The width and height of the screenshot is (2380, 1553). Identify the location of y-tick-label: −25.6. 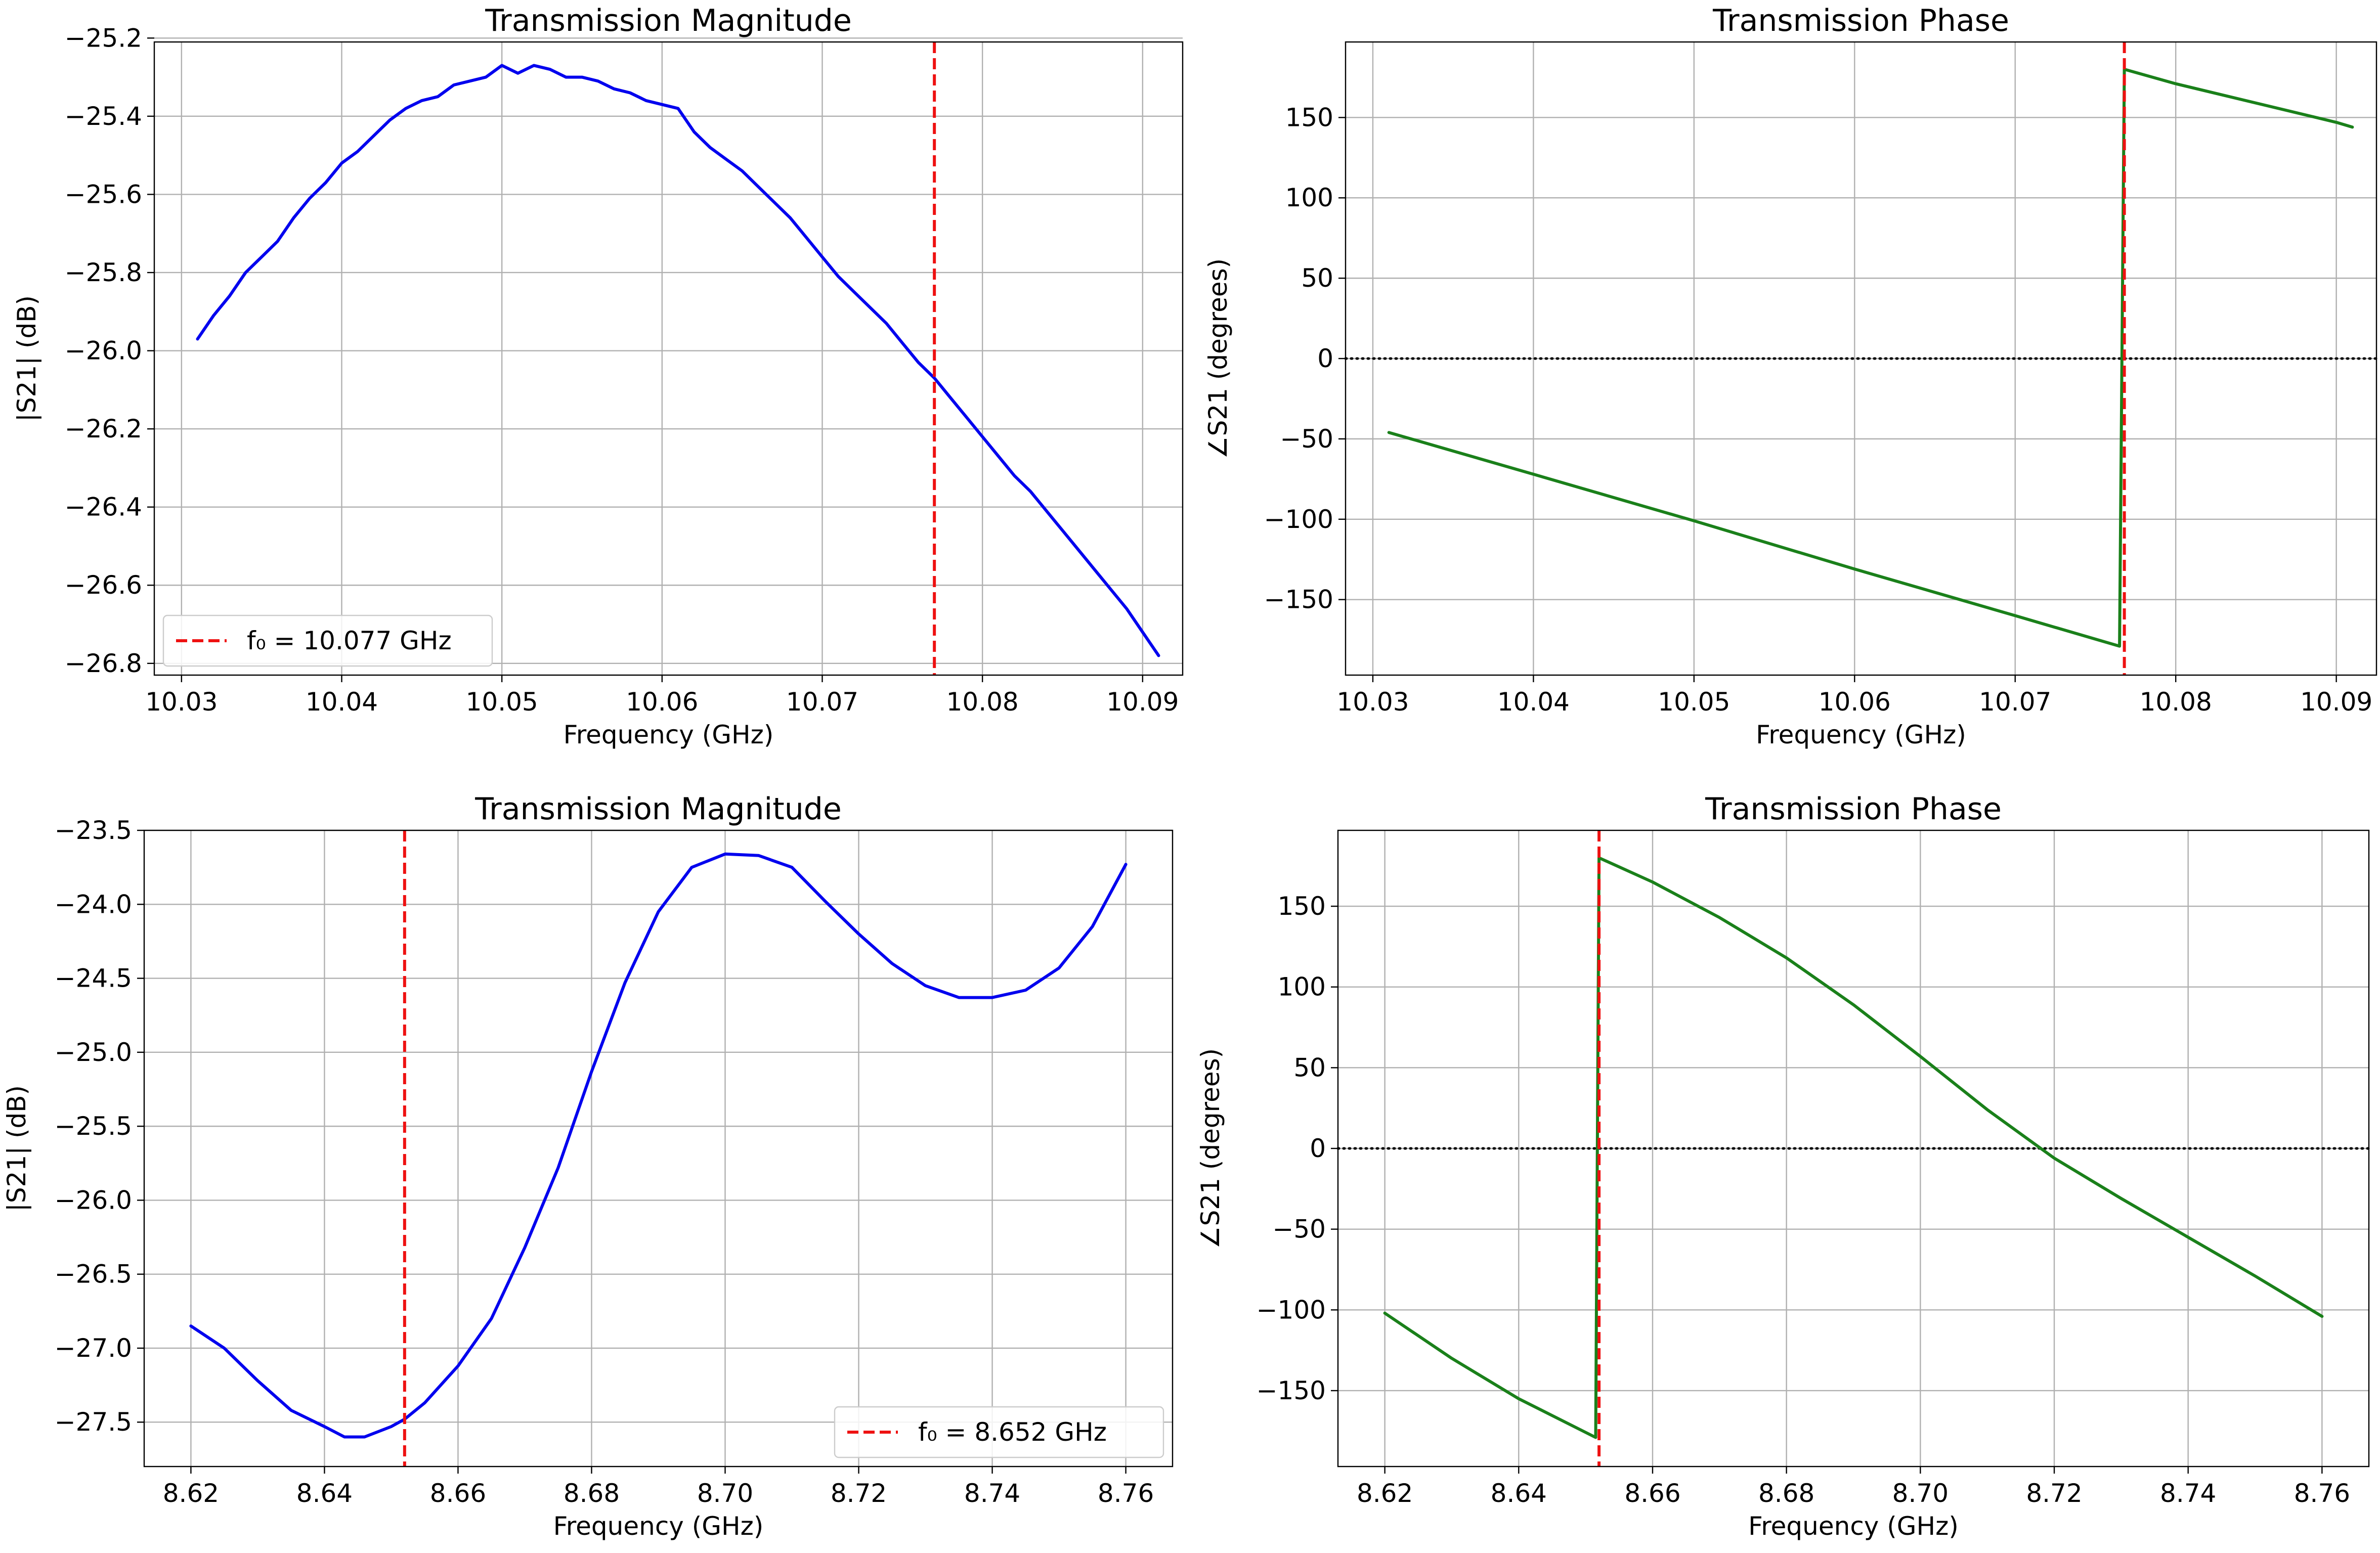
(104, 194).